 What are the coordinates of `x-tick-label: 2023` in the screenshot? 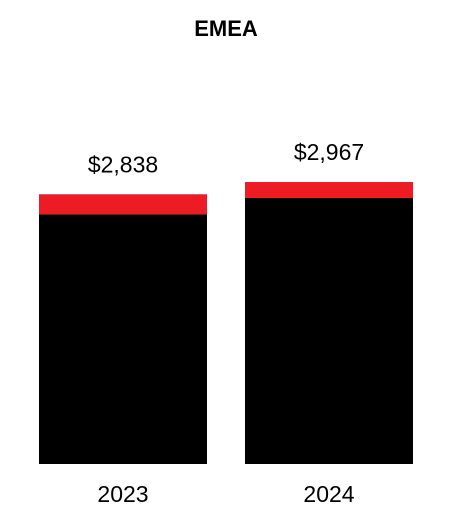 It's located at (122, 494).